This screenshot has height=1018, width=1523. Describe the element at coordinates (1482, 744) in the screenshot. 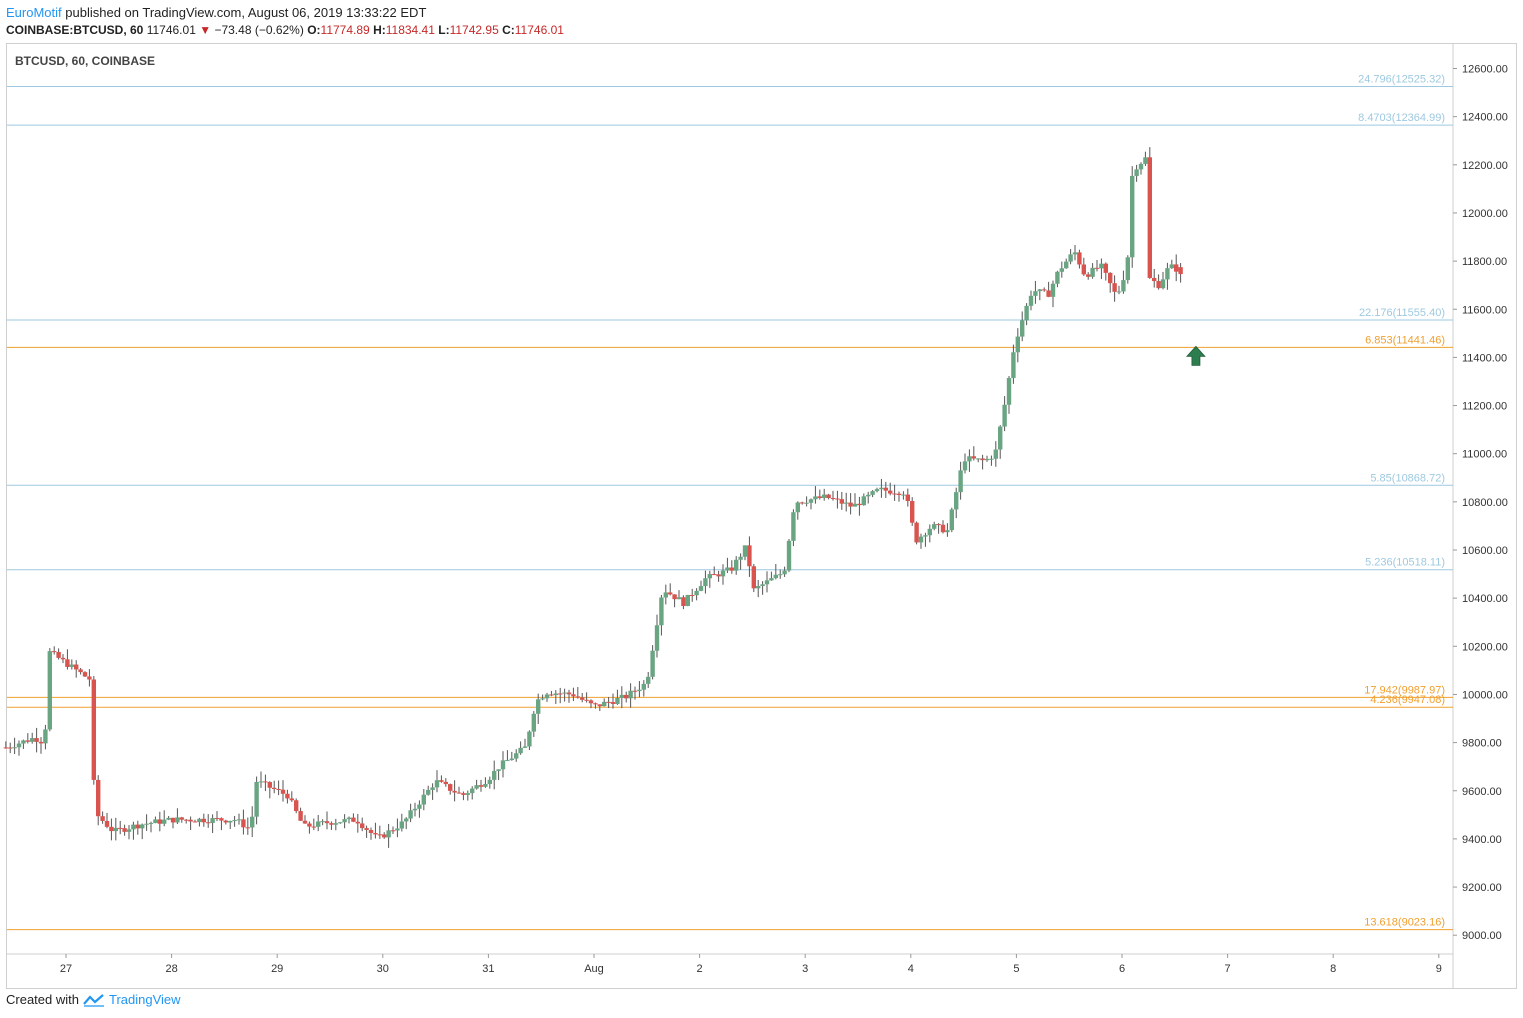

I see `y-tick-label: 9800.00` at that location.